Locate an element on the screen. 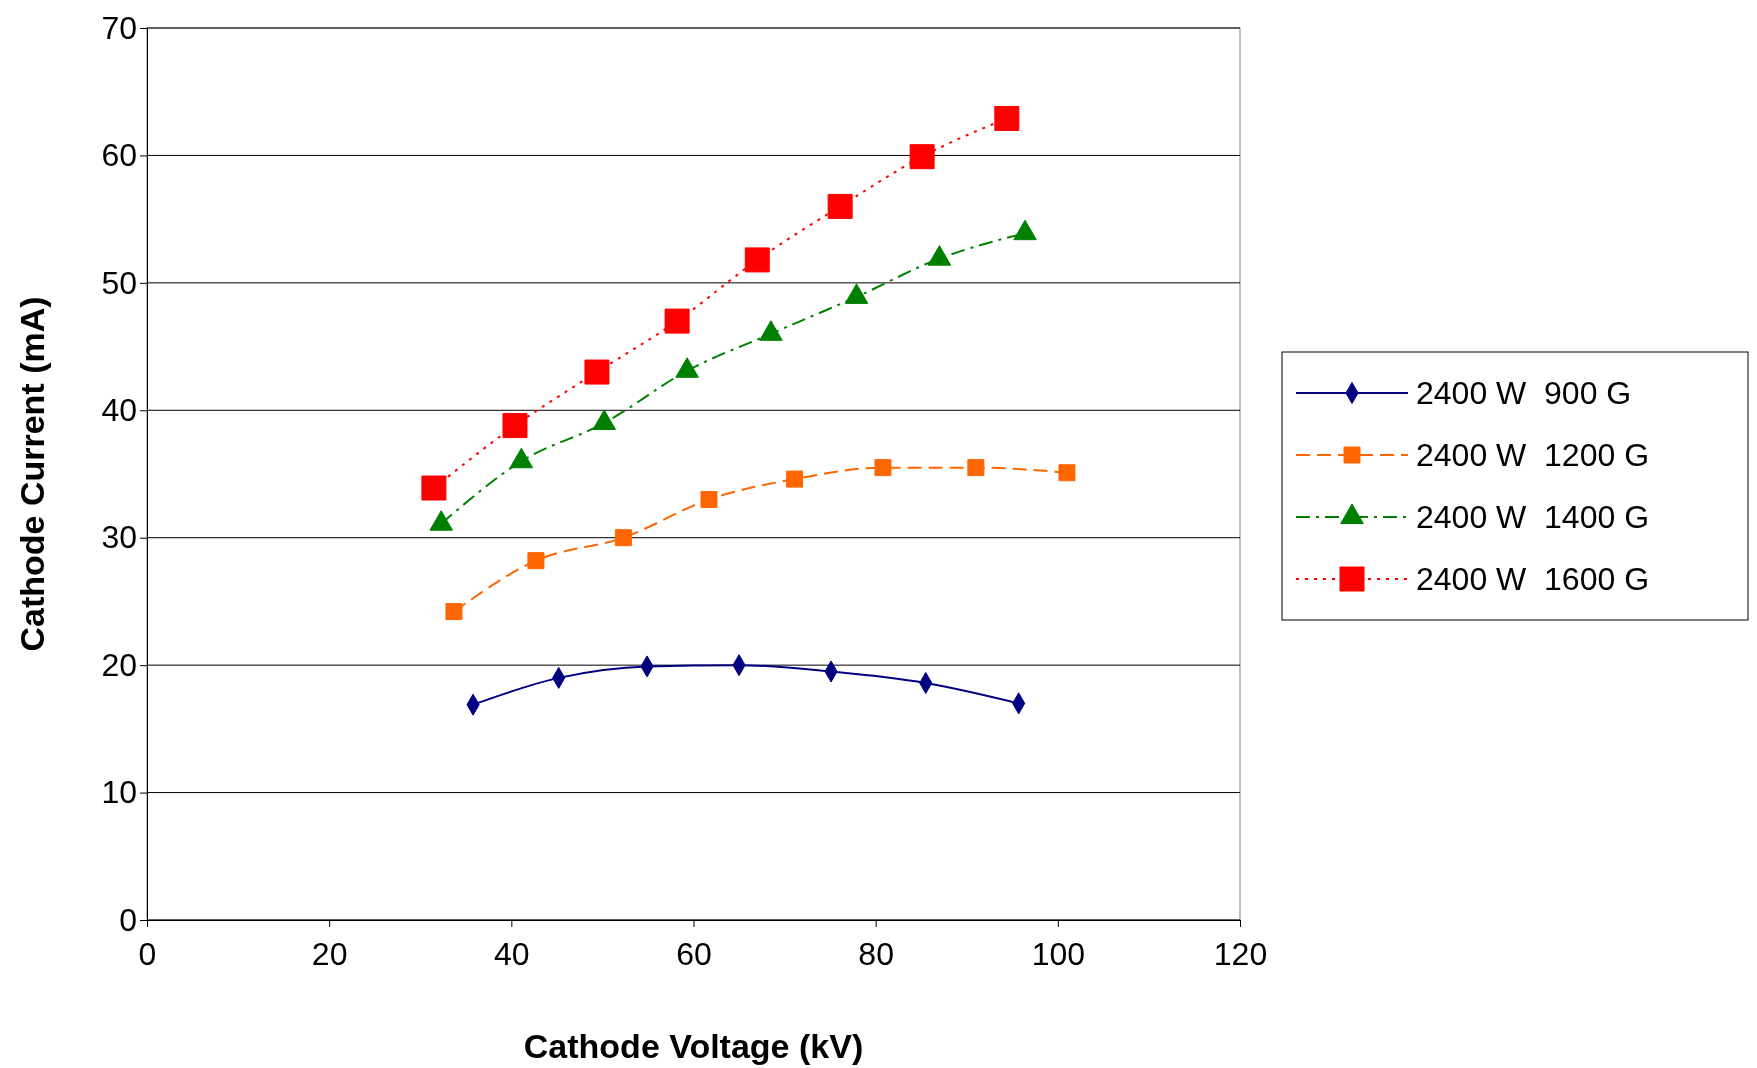 This screenshot has height=1068, width=1757. legend-label: 2400 W 1600 G is located at coordinates (1533, 579).